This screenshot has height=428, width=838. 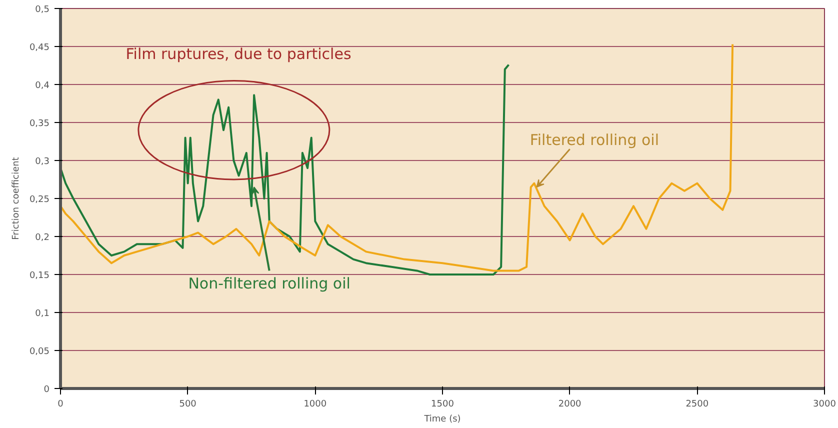 What do you see at coordinates (61, 405) in the screenshot?
I see `x-tick-label: 0` at bounding box center [61, 405].